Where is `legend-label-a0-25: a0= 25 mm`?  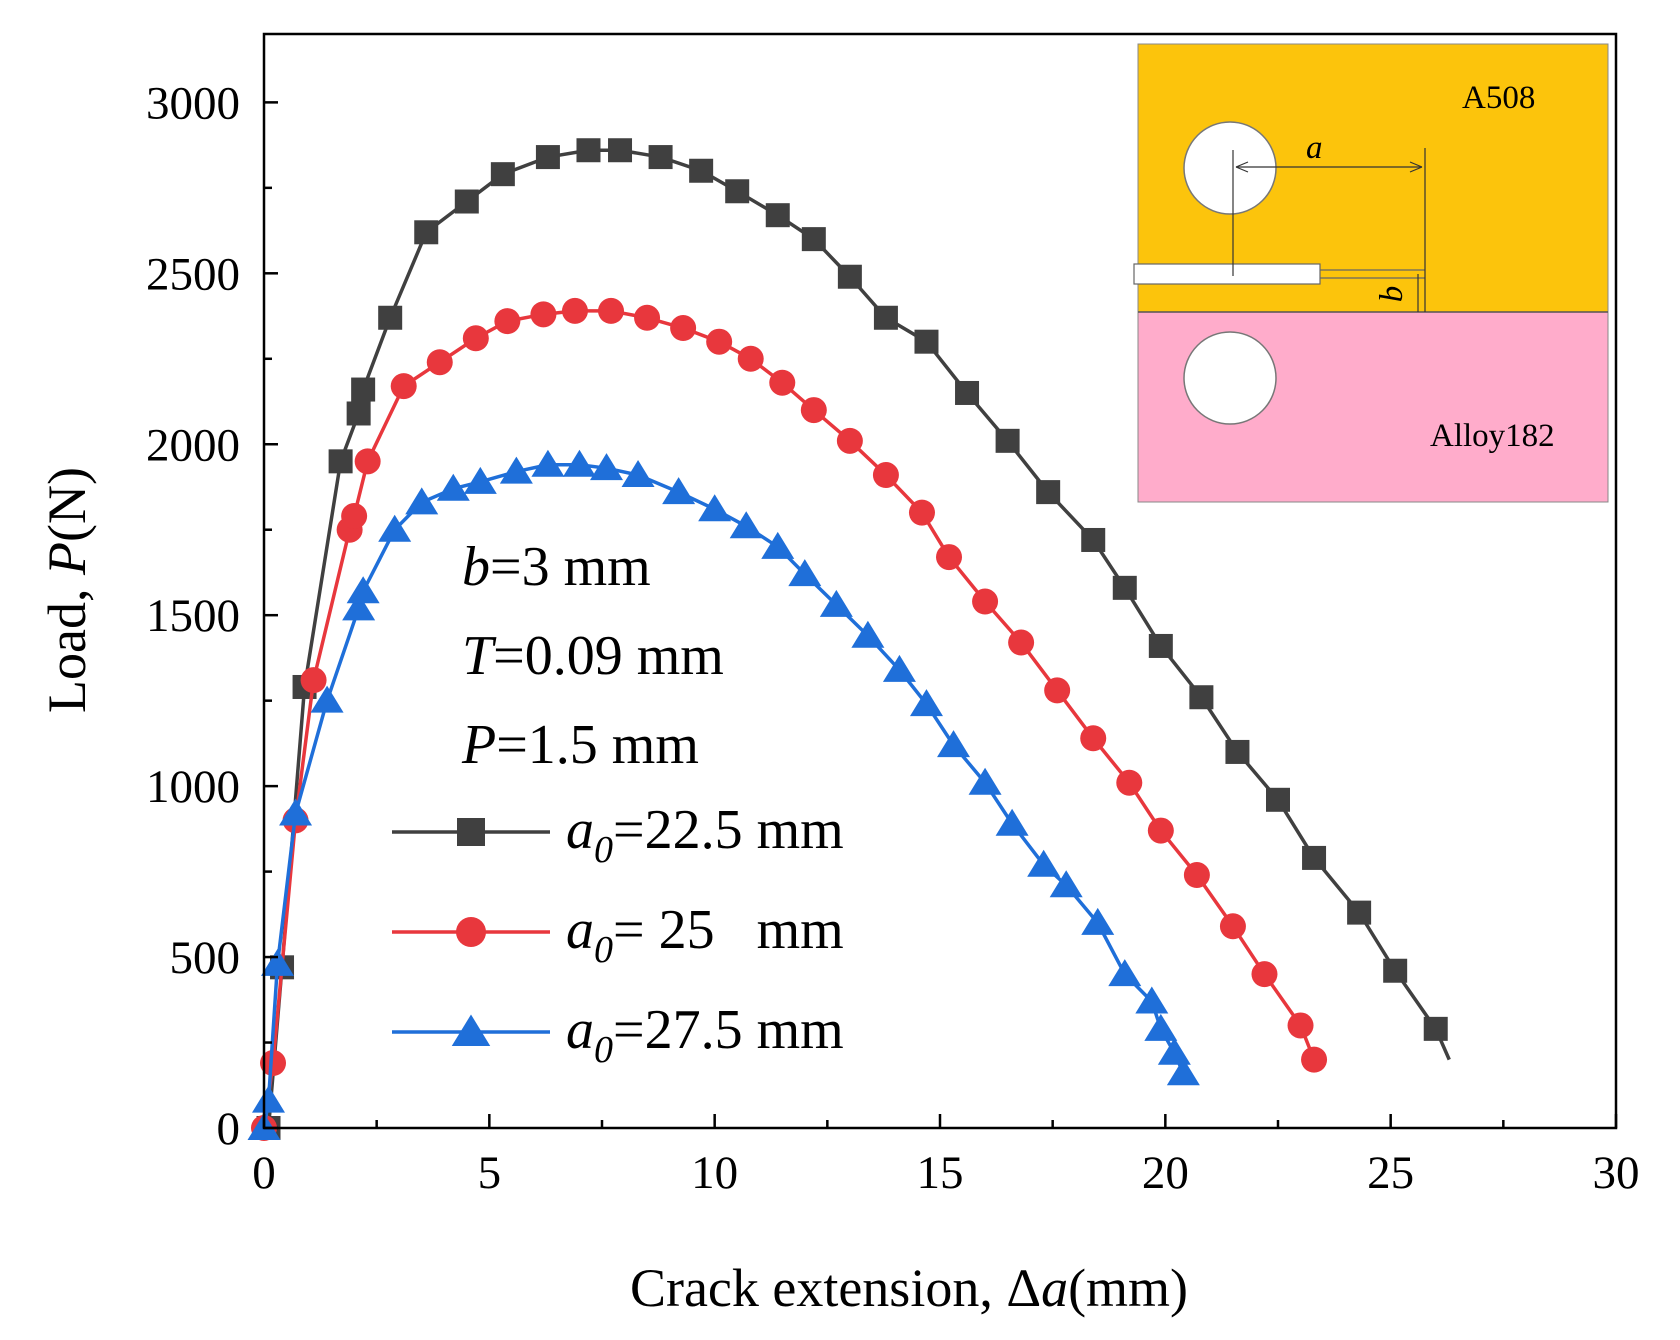 legend-label-a0-25: a0= 25 mm is located at coordinates (705, 935).